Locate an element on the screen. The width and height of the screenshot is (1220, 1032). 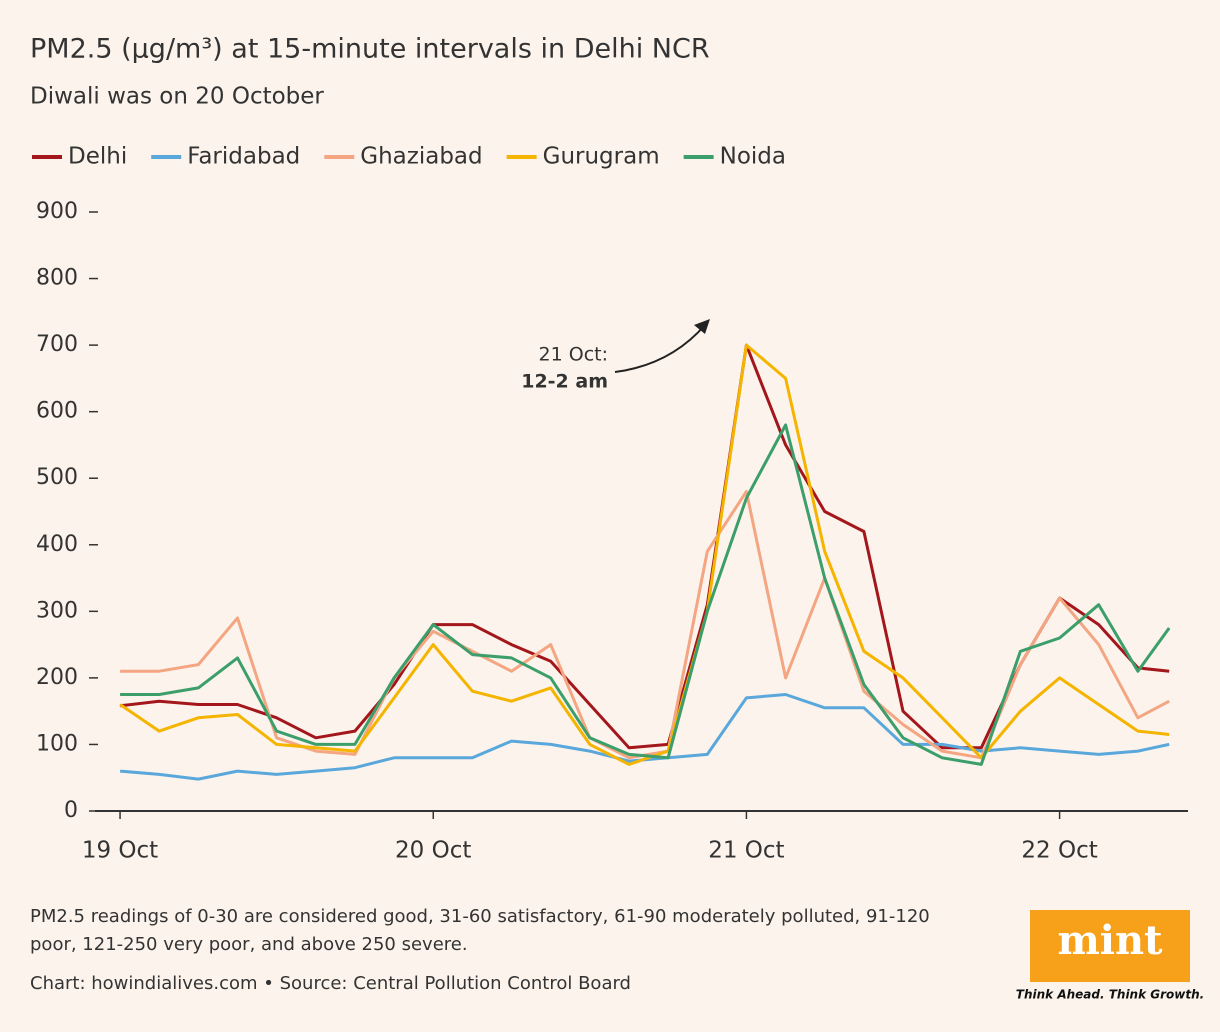
x-tick-label: 19 Oct is located at coordinates (120, 851).